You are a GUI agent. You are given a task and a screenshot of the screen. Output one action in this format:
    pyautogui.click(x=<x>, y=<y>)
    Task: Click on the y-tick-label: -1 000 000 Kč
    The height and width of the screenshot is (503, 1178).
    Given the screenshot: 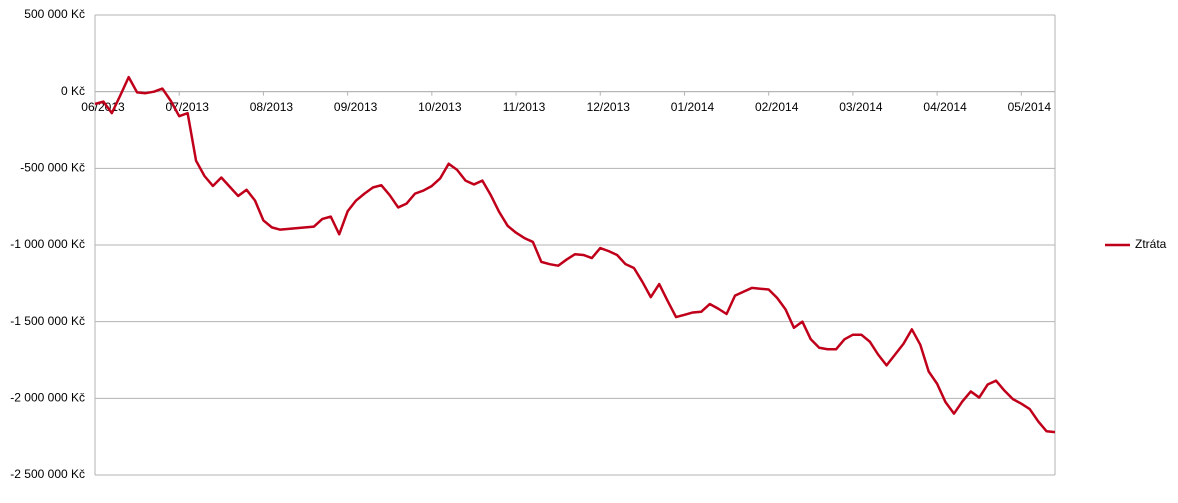 What is the action you would take?
    pyautogui.click(x=47, y=244)
    